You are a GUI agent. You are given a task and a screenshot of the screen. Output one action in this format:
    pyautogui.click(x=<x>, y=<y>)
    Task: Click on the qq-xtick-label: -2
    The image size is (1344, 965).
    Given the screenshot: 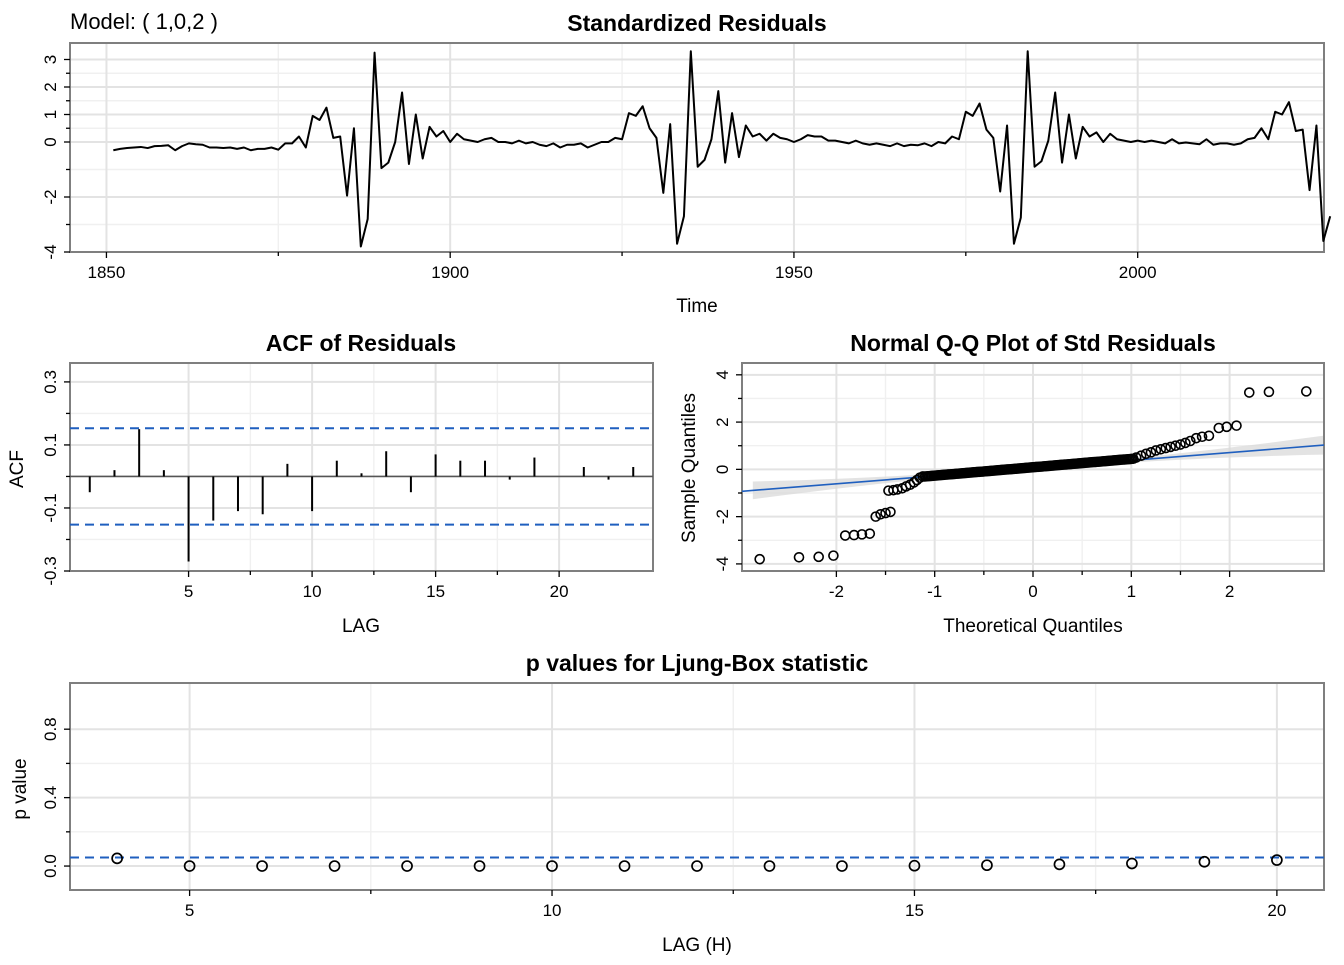 What is the action you would take?
    pyautogui.click(x=836, y=591)
    